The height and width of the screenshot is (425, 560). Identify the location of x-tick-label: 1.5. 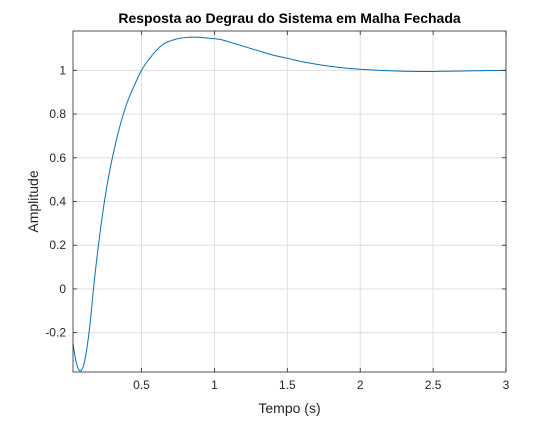
(287, 385).